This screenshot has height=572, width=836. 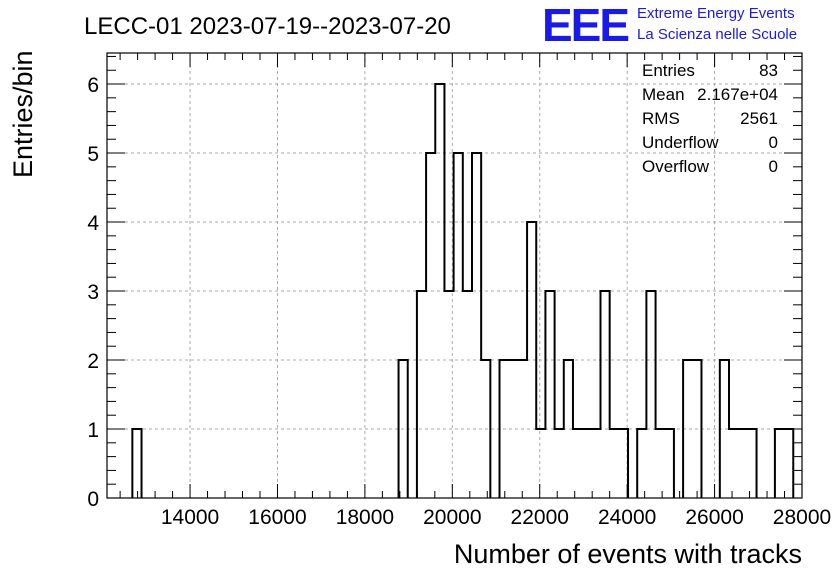 I want to click on logo-line-1: Extreme Energy Events, so click(x=716, y=13).